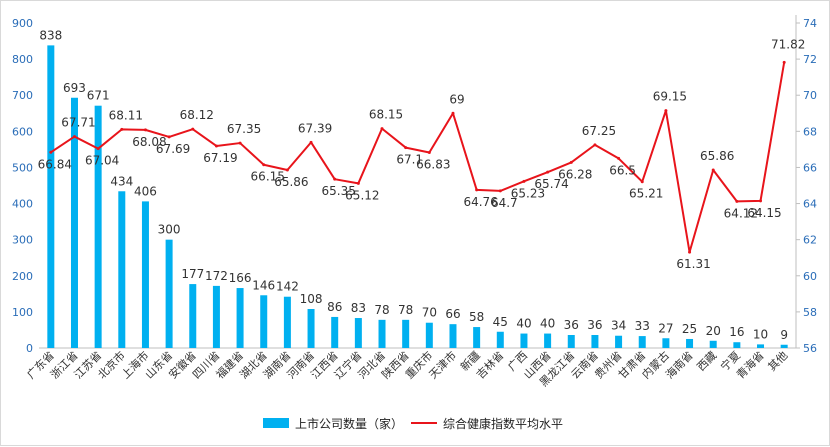 This screenshot has height=447, width=830. What do you see at coordinates (78, 123) in the screenshot?
I see `line-value-label: 67.71` at bounding box center [78, 123].